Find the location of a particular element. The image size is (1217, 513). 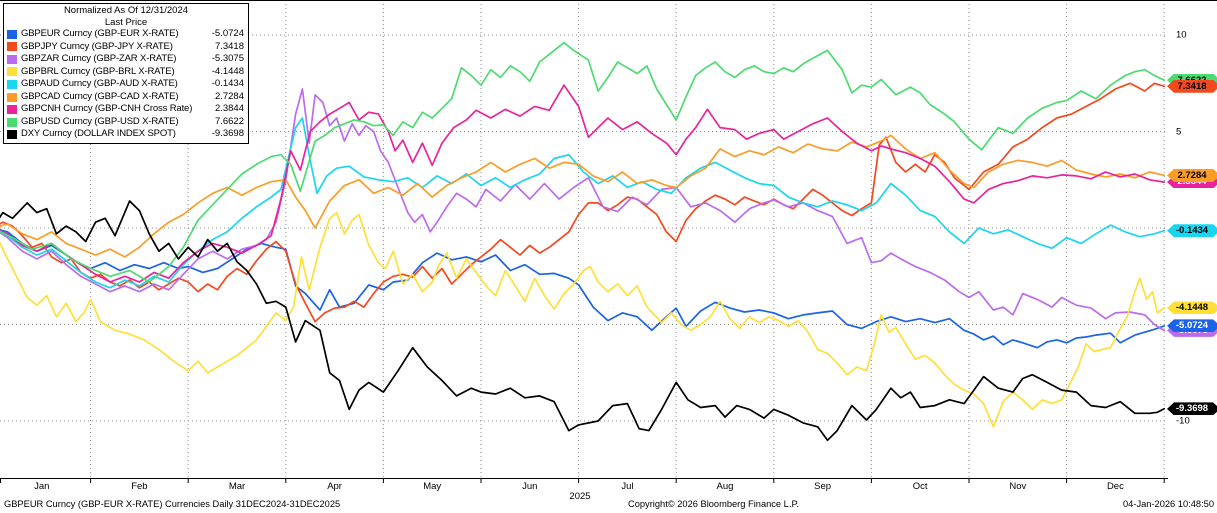

legend-item-value: 7.3418 is located at coordinates (229, 46).